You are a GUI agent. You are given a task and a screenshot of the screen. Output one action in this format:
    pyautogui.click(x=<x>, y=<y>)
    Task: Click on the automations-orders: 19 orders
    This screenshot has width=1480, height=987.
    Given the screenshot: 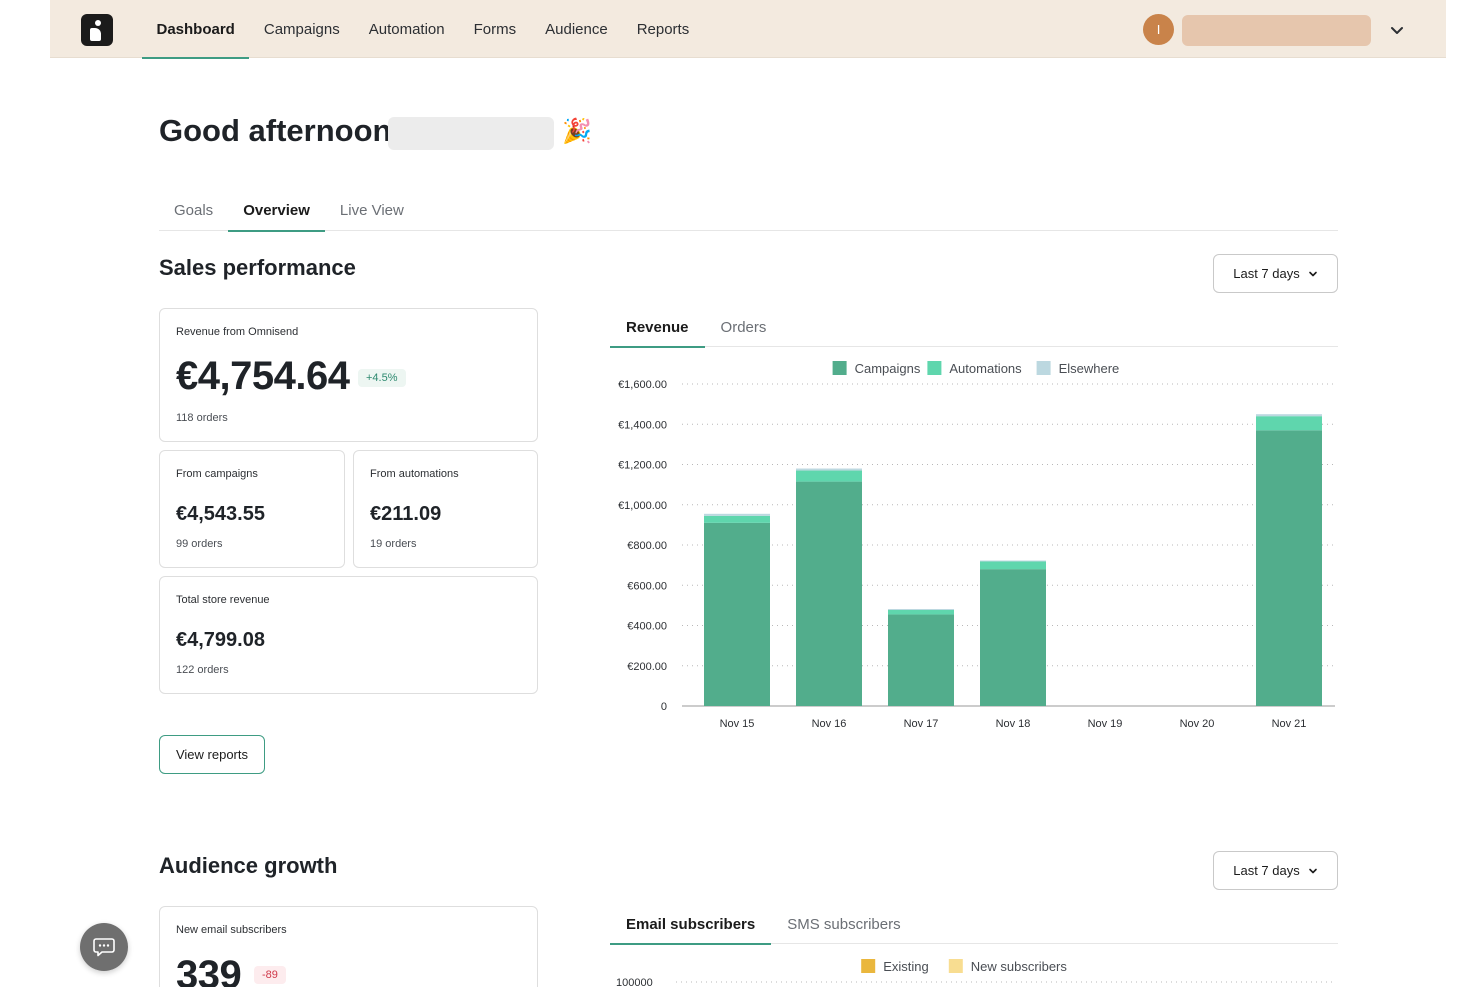 What is the action you would take?
    pyautogui.click(x=393, y=544)
    